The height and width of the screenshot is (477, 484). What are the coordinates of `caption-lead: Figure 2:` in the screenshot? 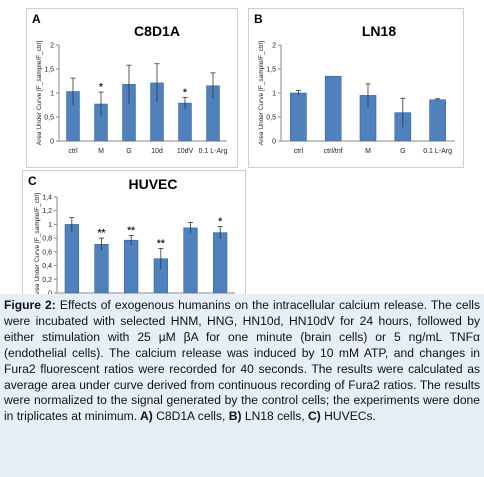 It's located at (30, 305).